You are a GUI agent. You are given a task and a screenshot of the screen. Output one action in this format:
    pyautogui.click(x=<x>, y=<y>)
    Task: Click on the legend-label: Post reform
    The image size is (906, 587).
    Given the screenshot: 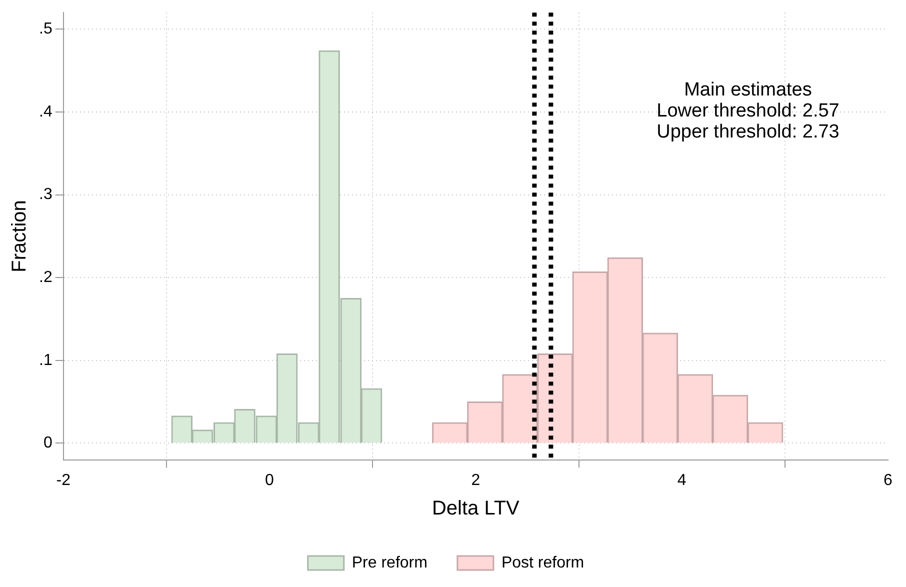 What is the action you would take?
    pyautogui.click(x=542, y=563)
    